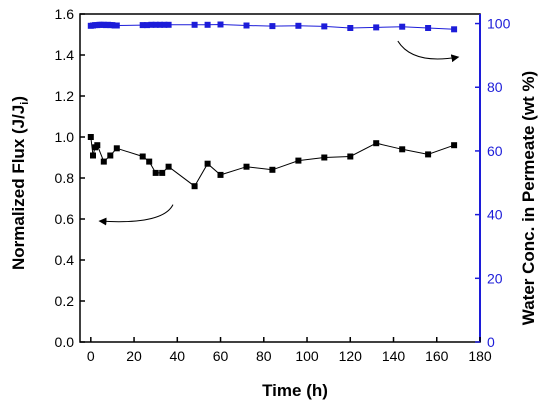 The height and width of the screenshot is (408, 550). Describe the element at coordinates (495, 87) in the screenshot. I see `right-y-tick-label: 80` at that location.